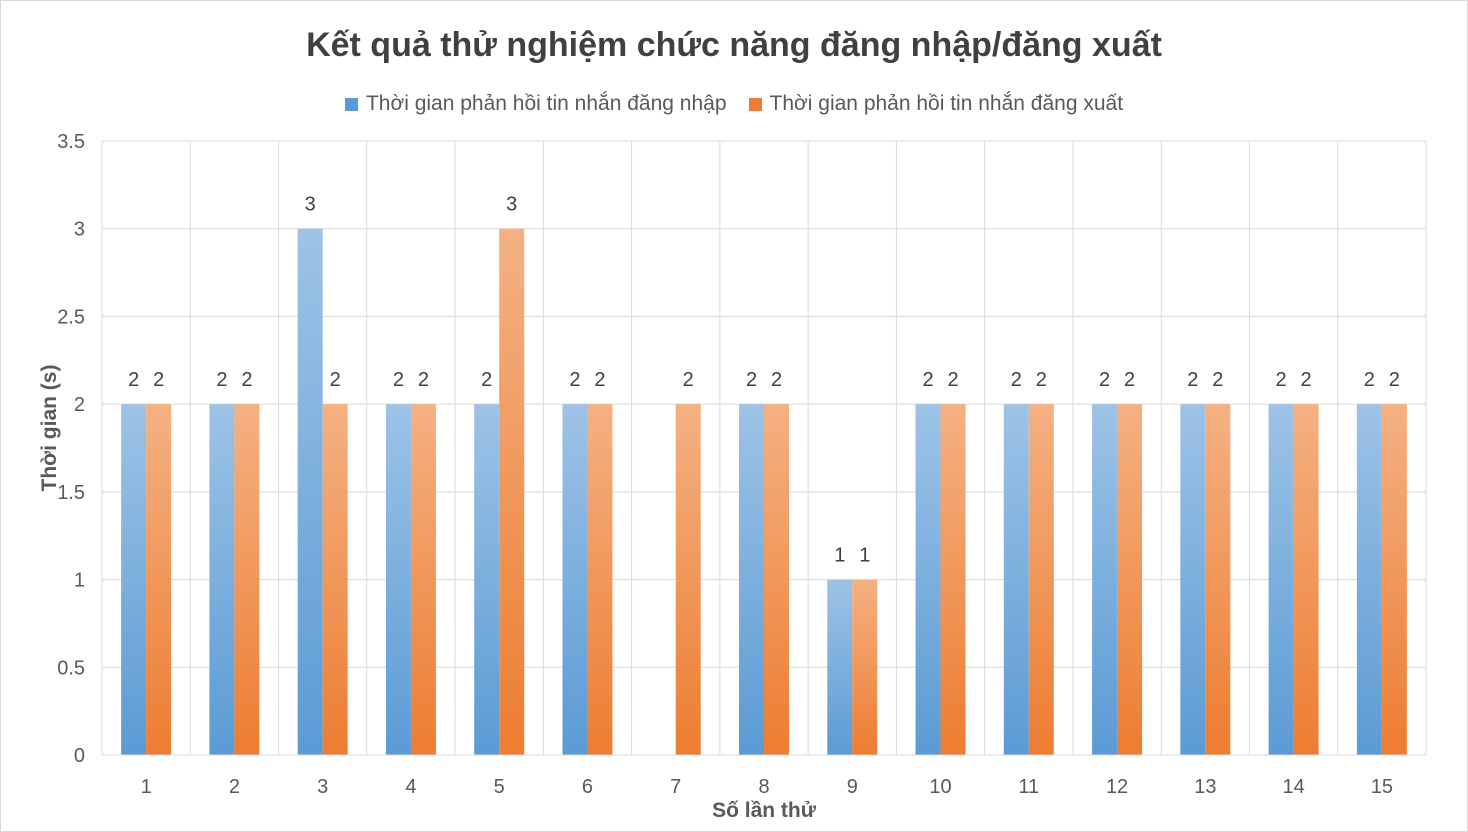 The width and height of the screenshot is (1468, 832). Describe the element at coordinates (675, 787) in the screenshot. I see `x-tick-label: 7` at that location.